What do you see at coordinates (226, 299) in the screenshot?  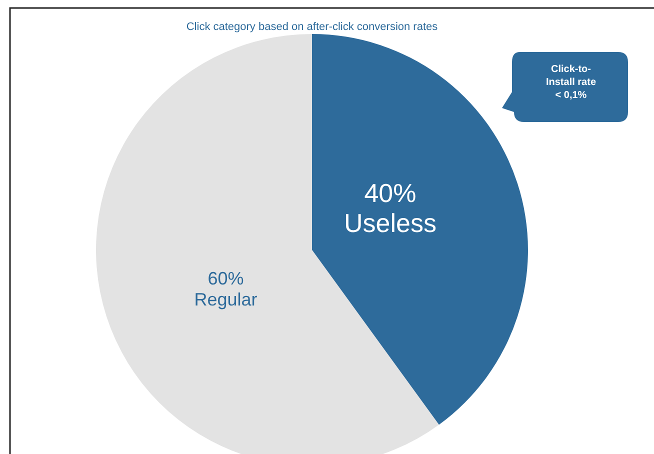 I see `slice-label: Regular` at bounding box center [226, 299].